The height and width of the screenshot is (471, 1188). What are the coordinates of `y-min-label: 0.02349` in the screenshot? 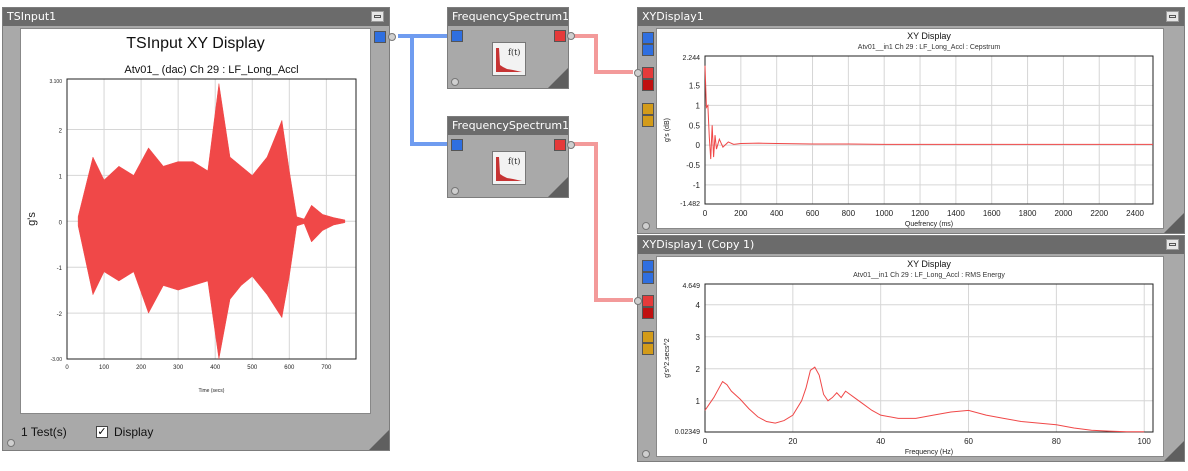 It's located at (687, 432).